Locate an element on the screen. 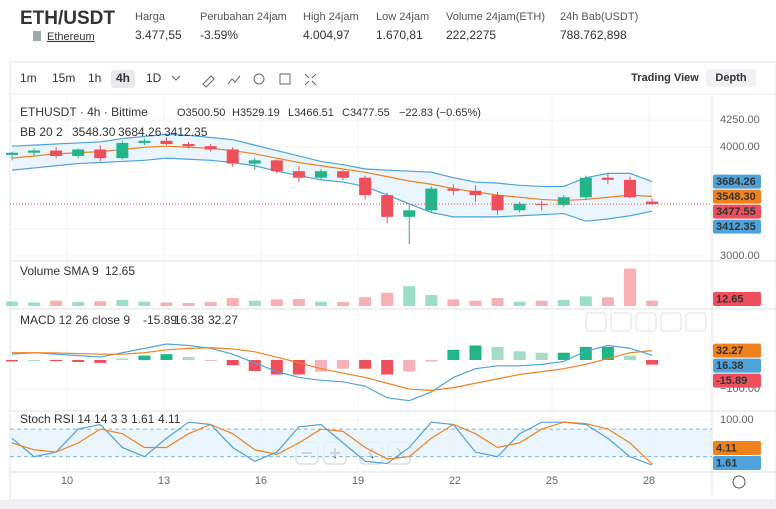 Image resolution: width=776 pixels, height=509 pixels. bb-legend-value: 3684.26 is located at coordinates (140, 132).